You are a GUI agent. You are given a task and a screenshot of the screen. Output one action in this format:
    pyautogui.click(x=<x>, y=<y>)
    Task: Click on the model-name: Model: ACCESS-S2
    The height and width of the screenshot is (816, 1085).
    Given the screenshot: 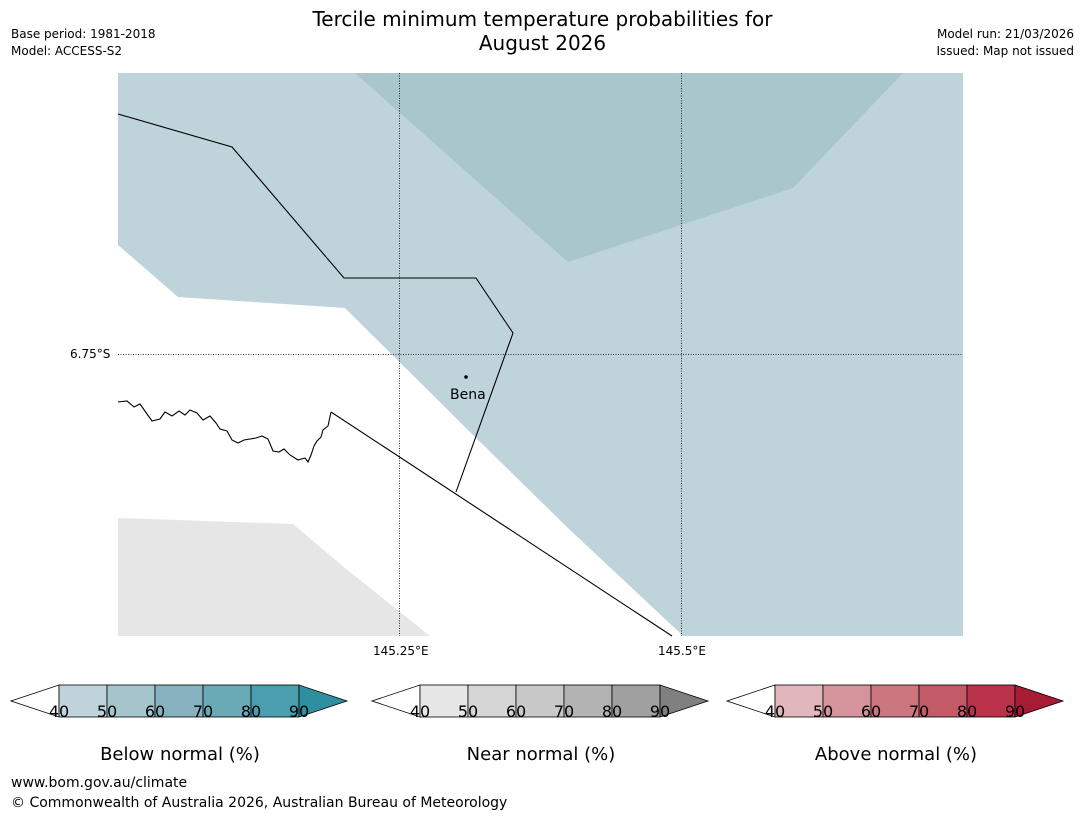 What is the action you would take?
    pyautogui.click(x=67, y=51)
    